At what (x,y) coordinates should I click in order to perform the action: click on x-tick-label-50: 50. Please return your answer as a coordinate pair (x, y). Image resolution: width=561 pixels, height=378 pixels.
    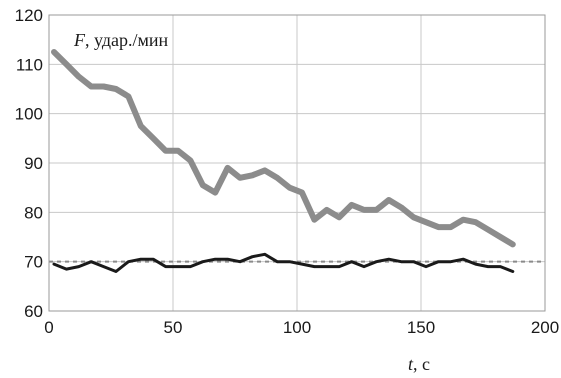
    Looking at the image, I should click on (173, 327).